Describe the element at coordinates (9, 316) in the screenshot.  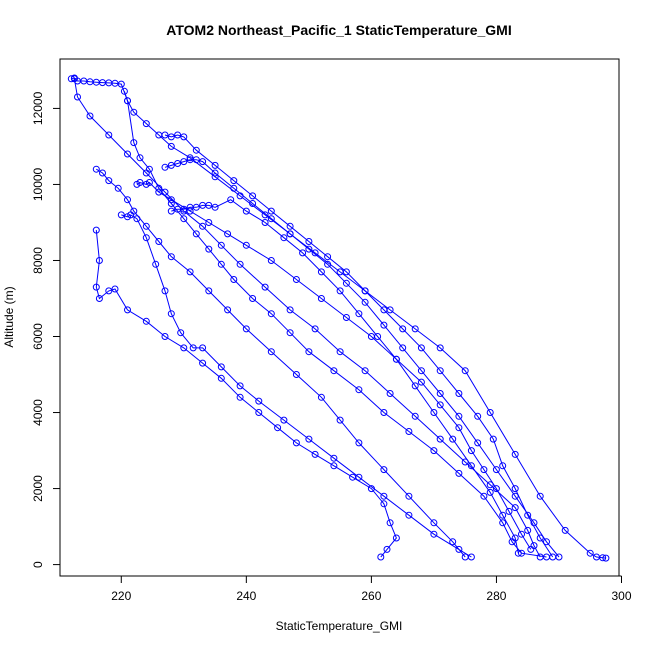
I see `y-axis-label: Altitude (m)` at that location.